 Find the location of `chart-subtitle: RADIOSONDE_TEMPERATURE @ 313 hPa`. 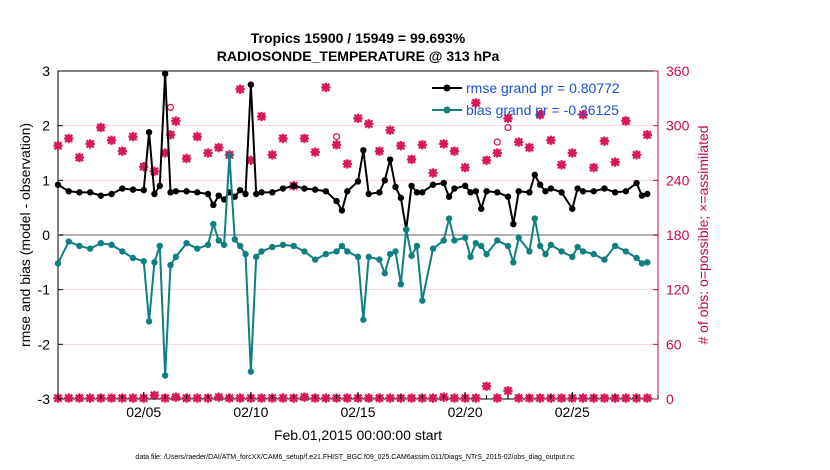

chart-subtitle: RADIOSONDE_TEMPERATURE @ 313 hPa is located at coordinates (358, 56).